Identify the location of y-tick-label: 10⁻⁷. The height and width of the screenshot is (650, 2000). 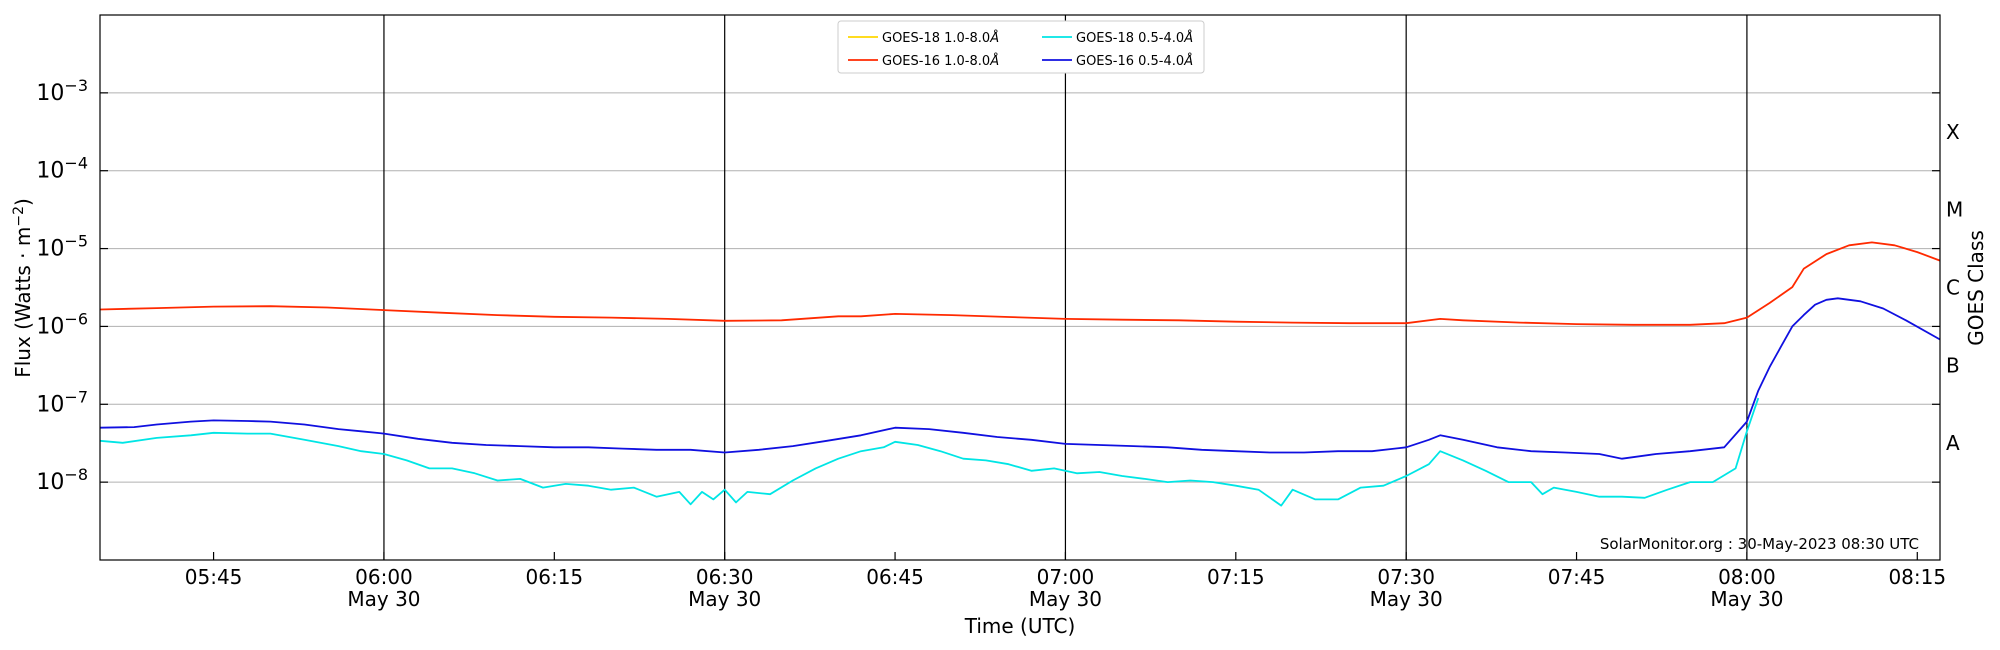
(62, 402).